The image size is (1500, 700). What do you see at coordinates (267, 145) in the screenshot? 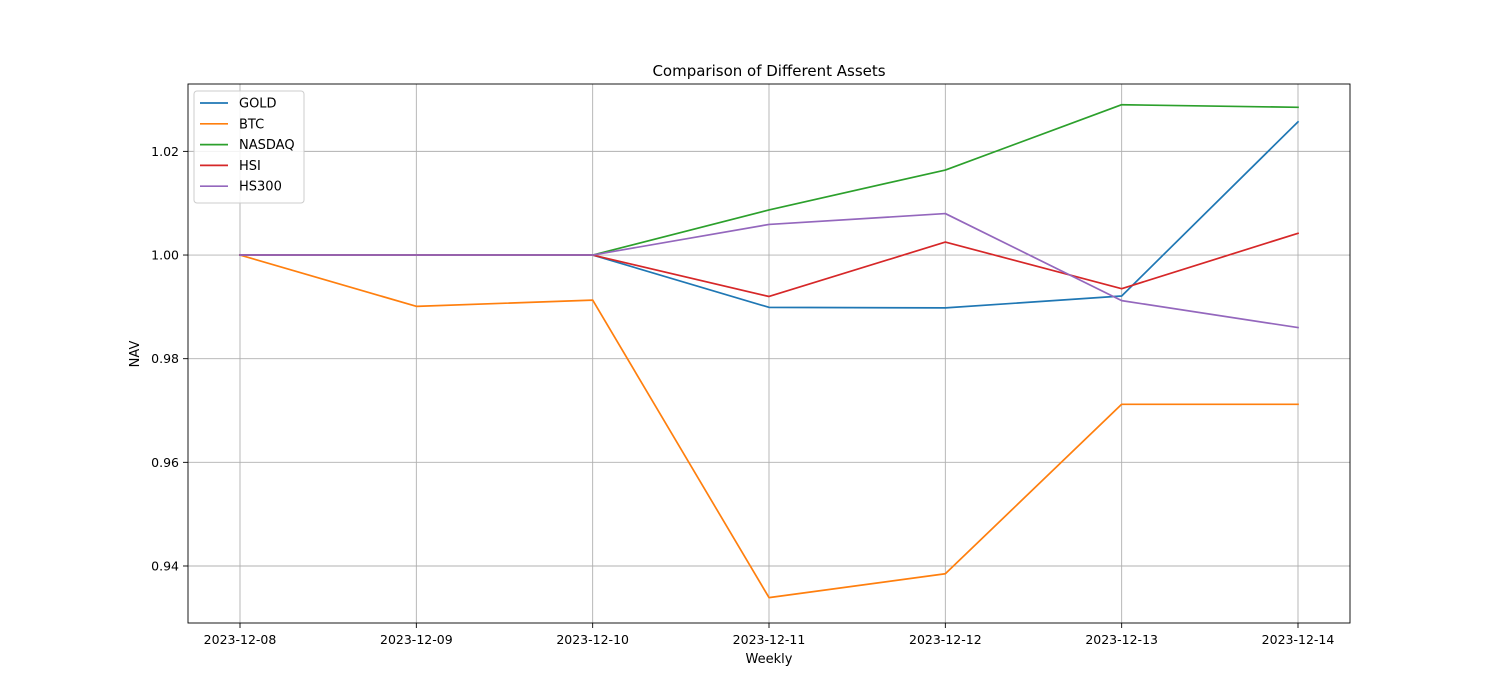
I see `legend-label-nasdaq: NASDAQ` at bounding box center [267, 145].